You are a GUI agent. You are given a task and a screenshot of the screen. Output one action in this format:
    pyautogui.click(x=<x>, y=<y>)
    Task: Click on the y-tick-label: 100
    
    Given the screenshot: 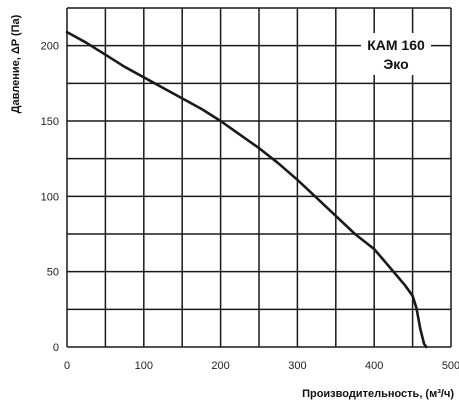 What is the action you would take?
    pyautogui.click(x=50, y=197)
    